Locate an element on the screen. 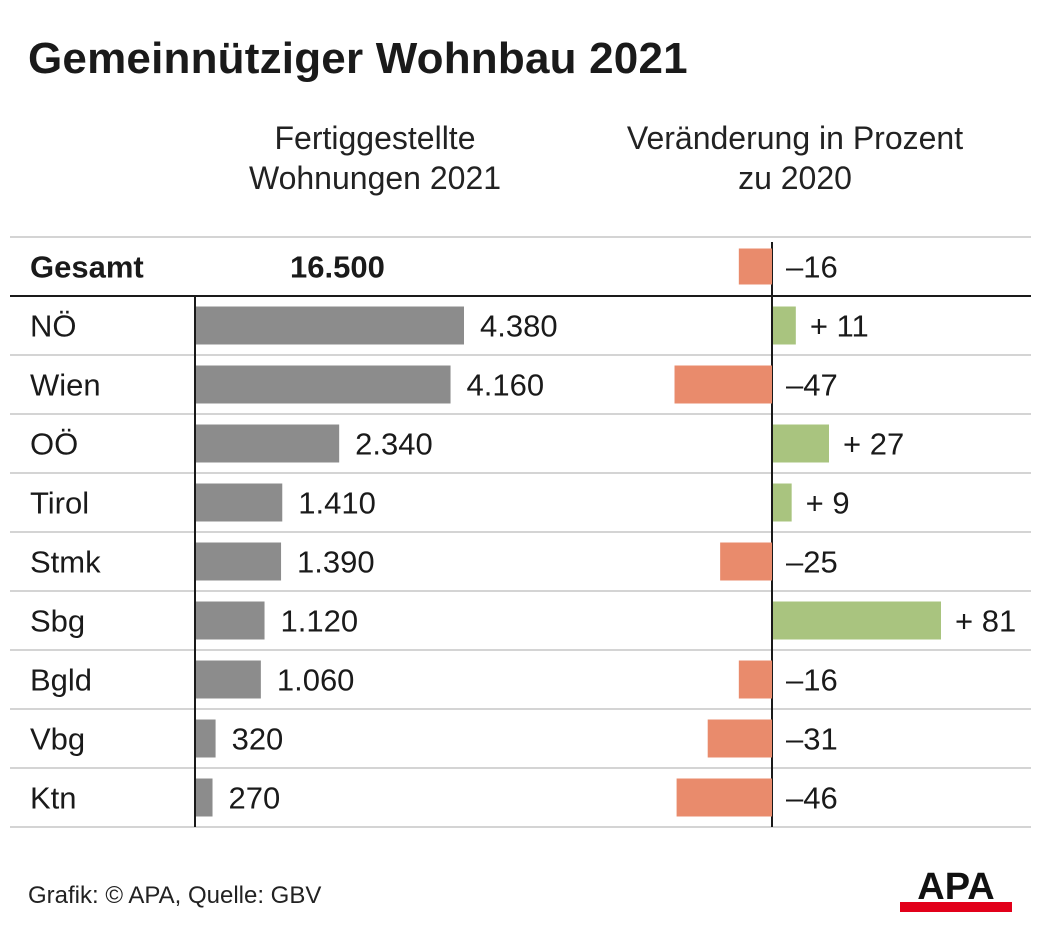 This screenshot has width=1041, height=934. completed-value-label: 4.380 is located at coordinates (519, 326).